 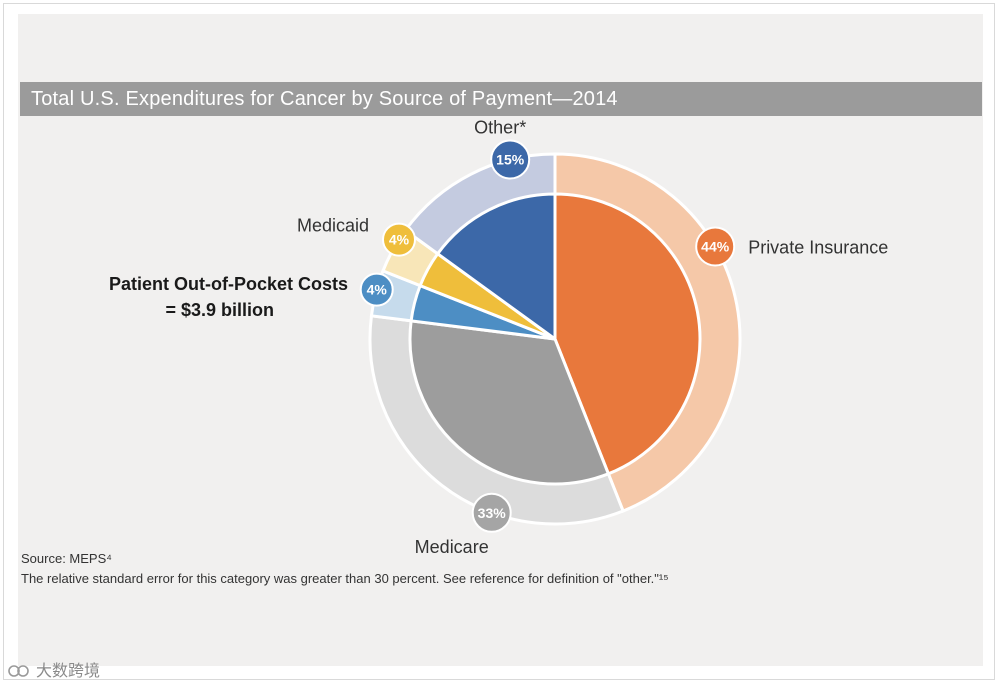 I want to click on badge-other, so click(x=510, y=159).